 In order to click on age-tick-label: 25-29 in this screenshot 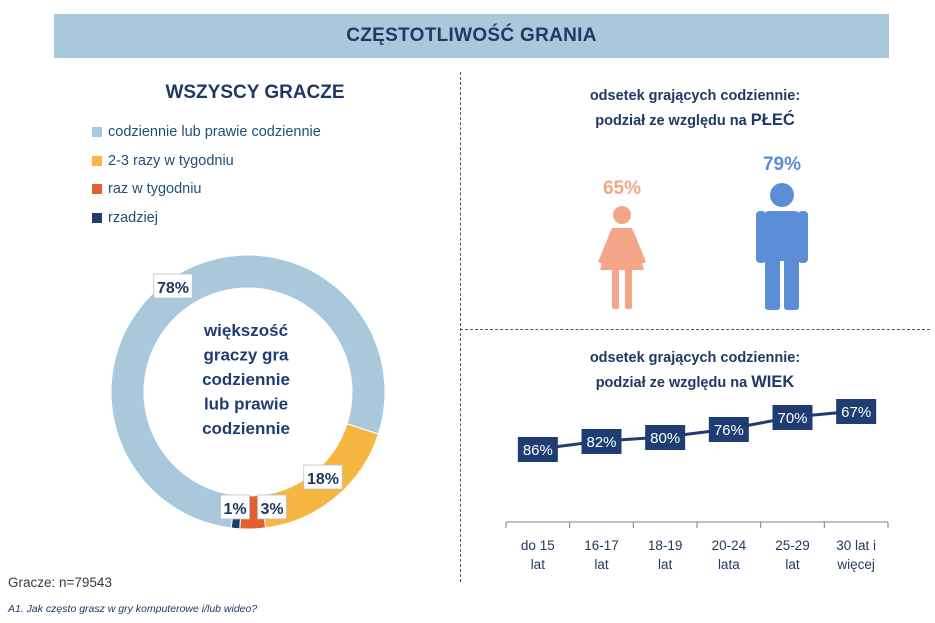, I will do `click(792, 545)`.